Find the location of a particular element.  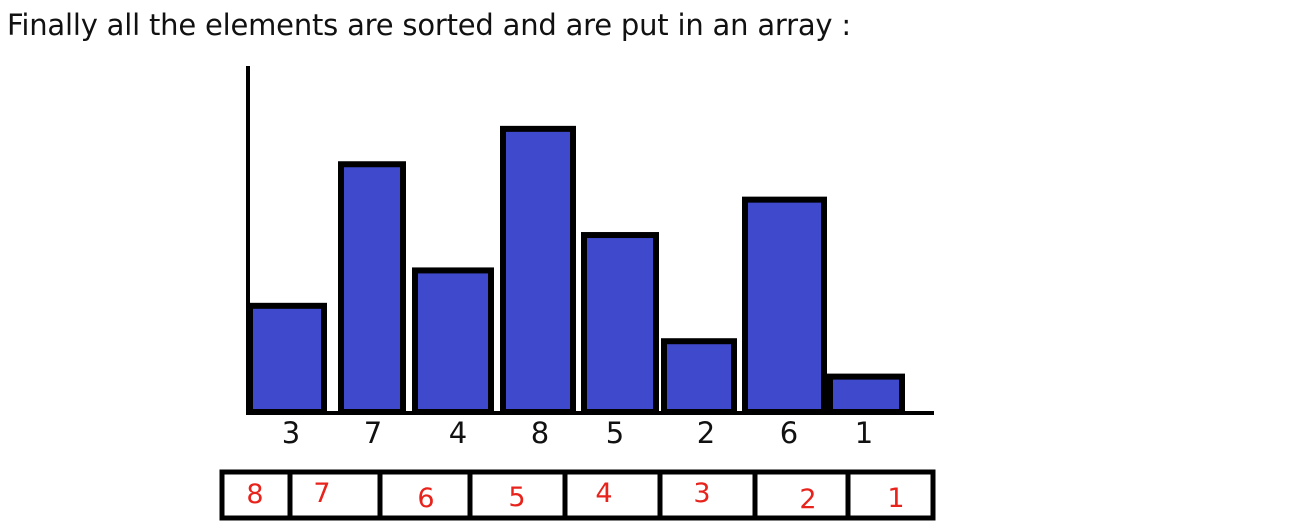

array-cell-value: 8 is located at coordinates (254, 494).